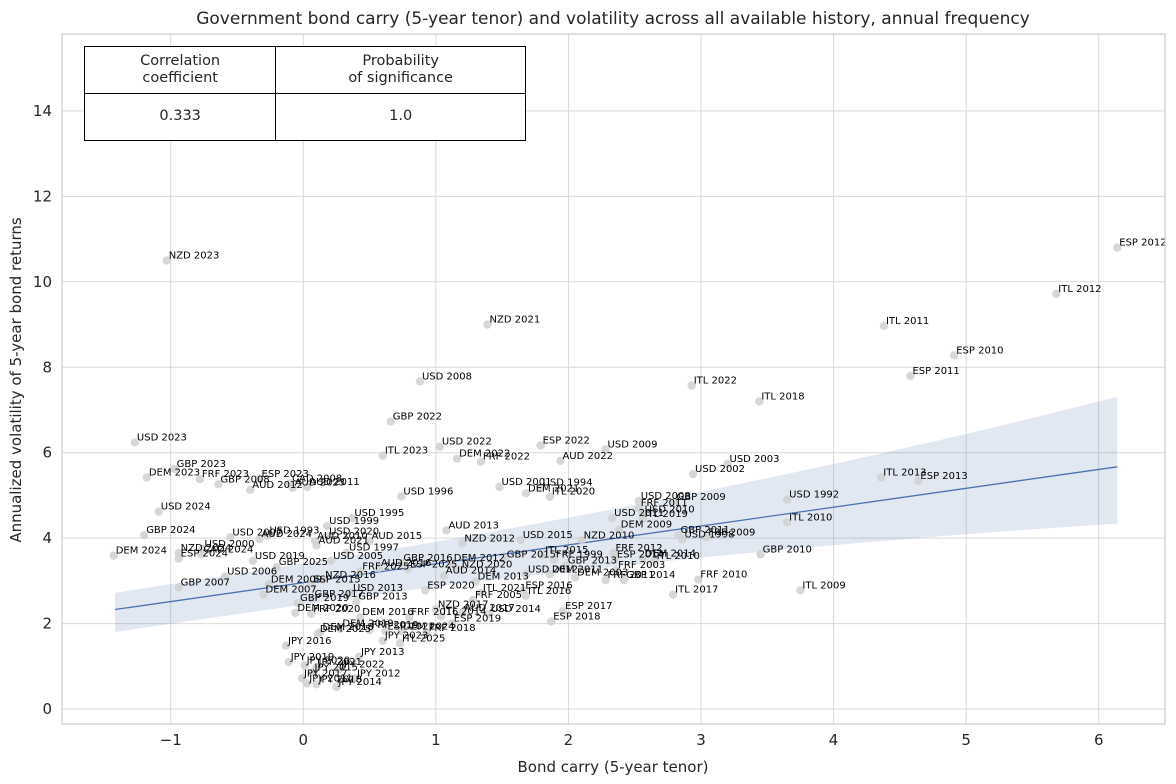  What do you see at coordinates (42, 196) in the screenshot?
I see `y-tick-label: 12` at bounding box center [42, 196].